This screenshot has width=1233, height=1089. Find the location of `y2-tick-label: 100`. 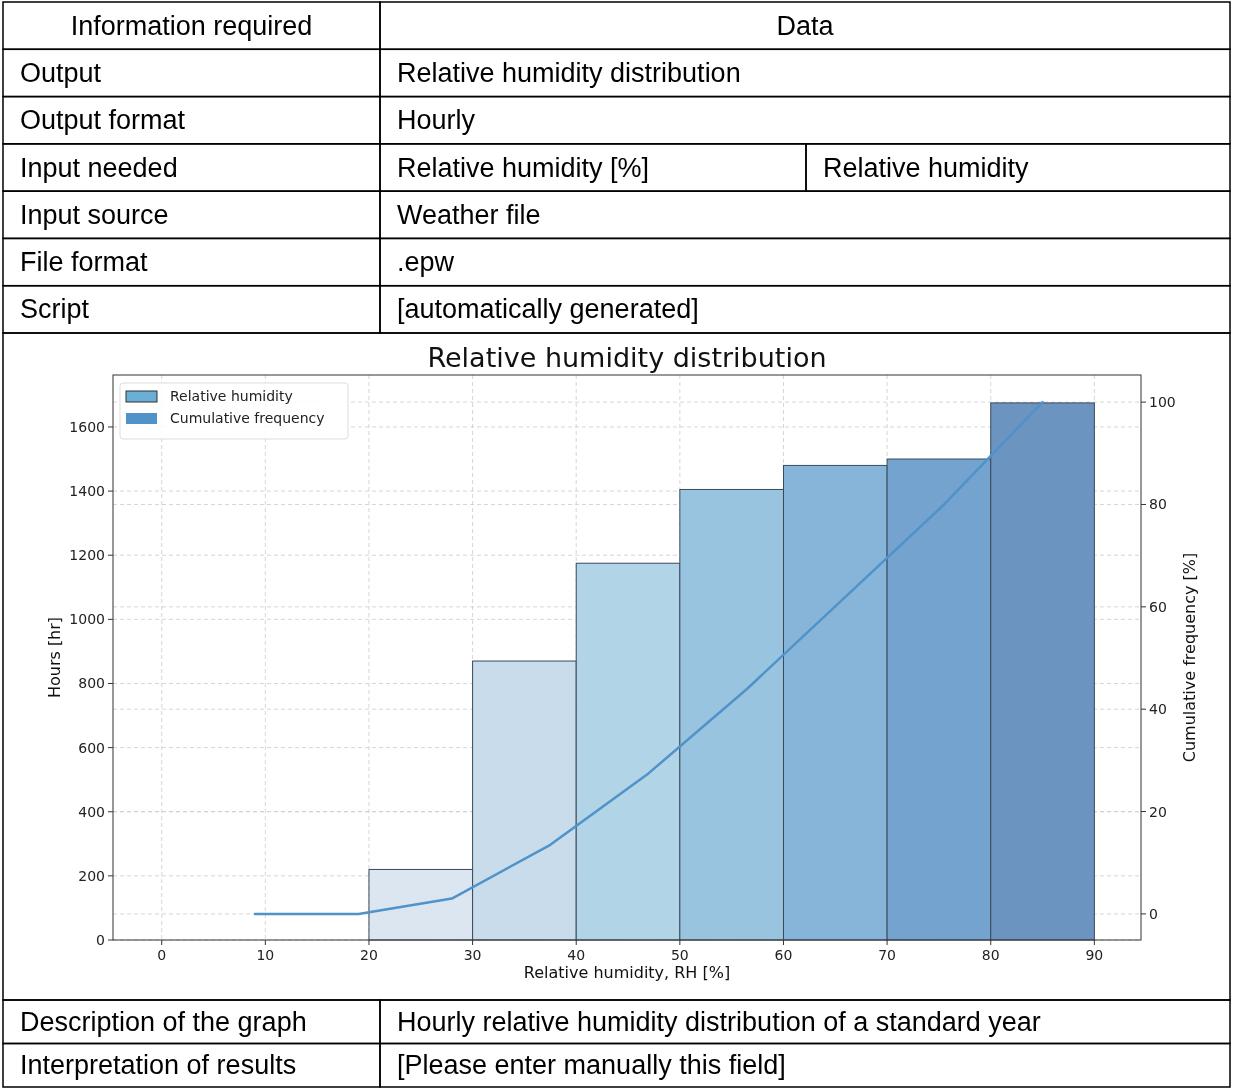

y2-tick-label: 100 is located at coordinates (1162, 402).